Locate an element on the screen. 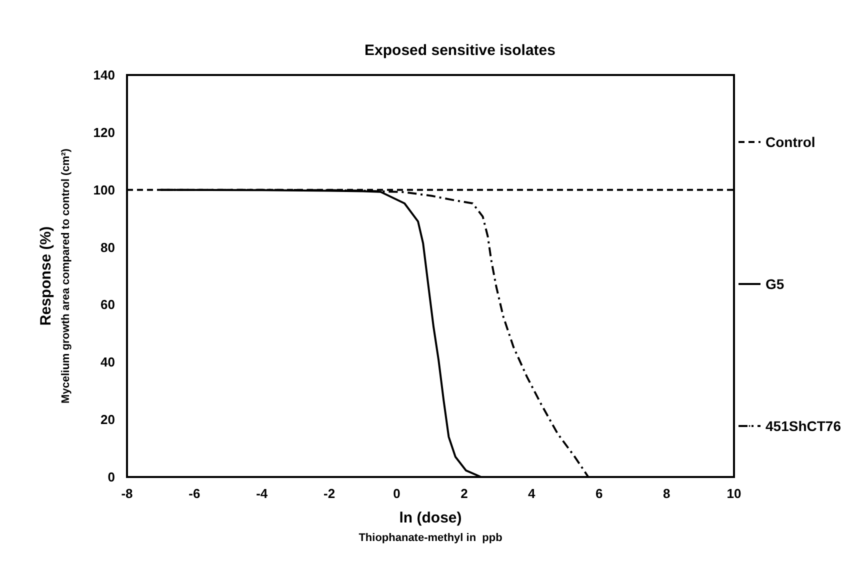 This screenshot has height=571, width=846. y-tick-label: 140 is located at coordinates (104, 75).